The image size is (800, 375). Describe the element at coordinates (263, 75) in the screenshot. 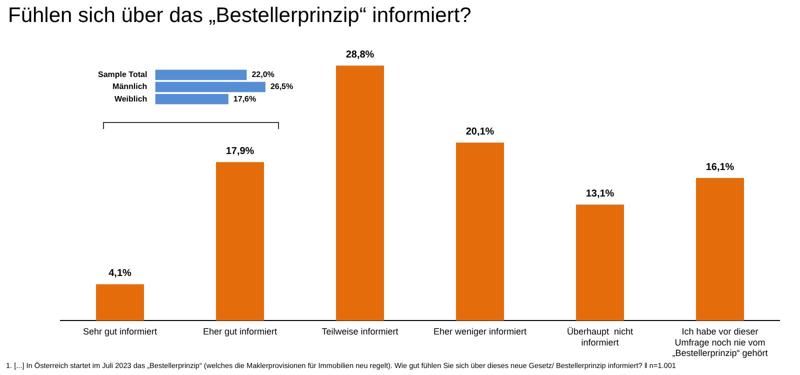

I see `data-label: 22,0%` at that location.